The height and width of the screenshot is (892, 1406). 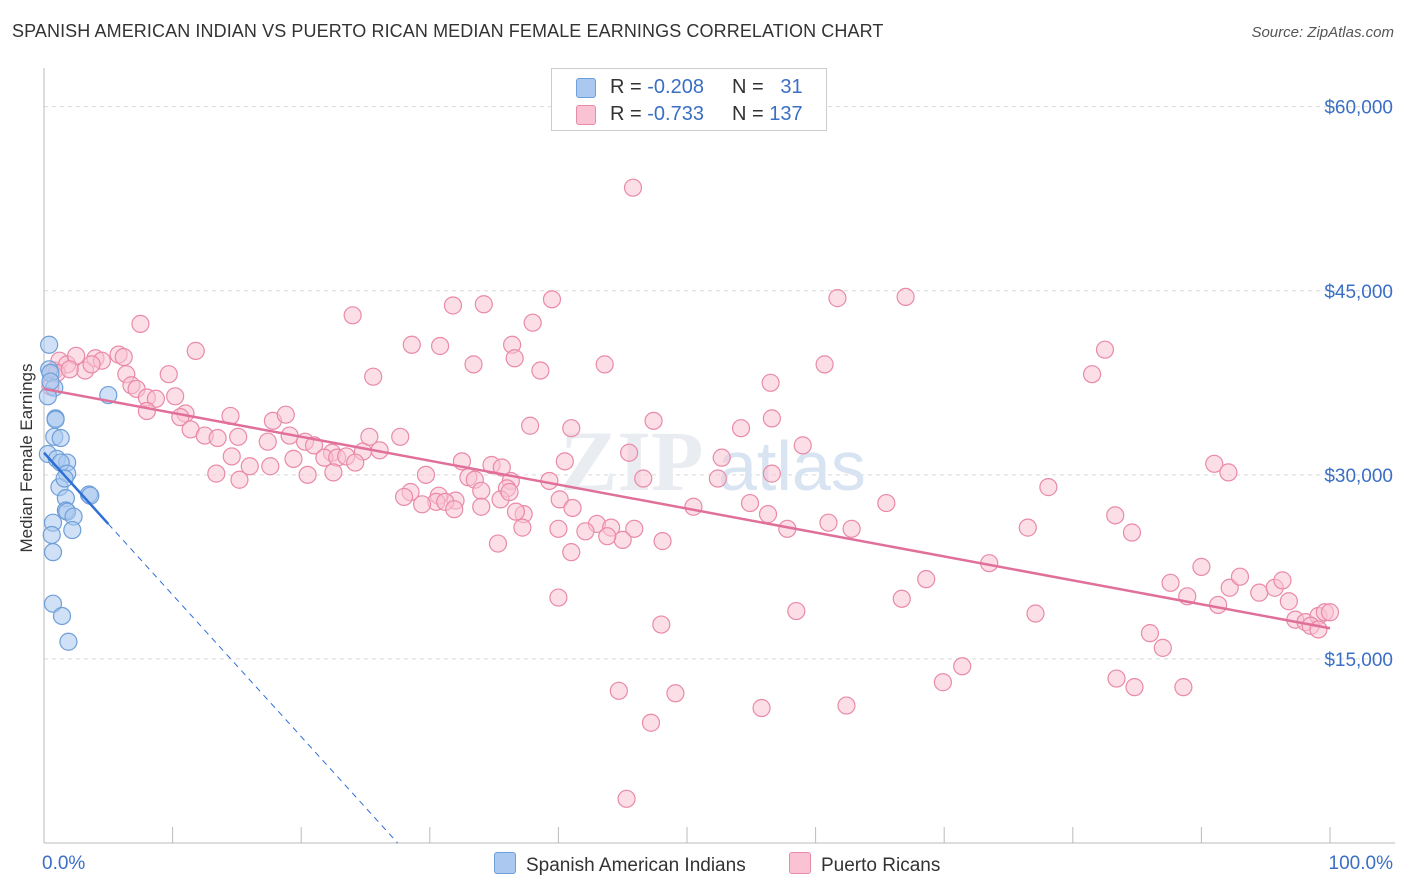 What do you see at coordinates (636, 865) in the screenshot?
I see `legend-label: Spanish American Indians` at bounding box center [636, 865].